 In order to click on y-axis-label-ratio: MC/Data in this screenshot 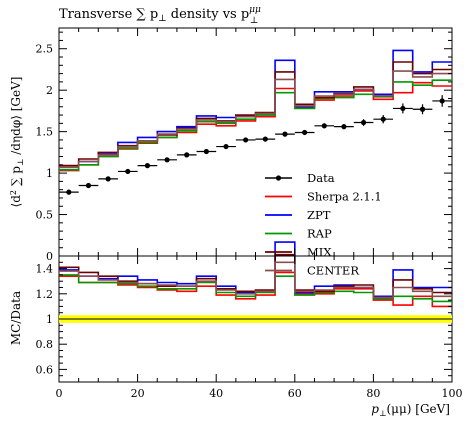, I will do `click(16, 318)`.